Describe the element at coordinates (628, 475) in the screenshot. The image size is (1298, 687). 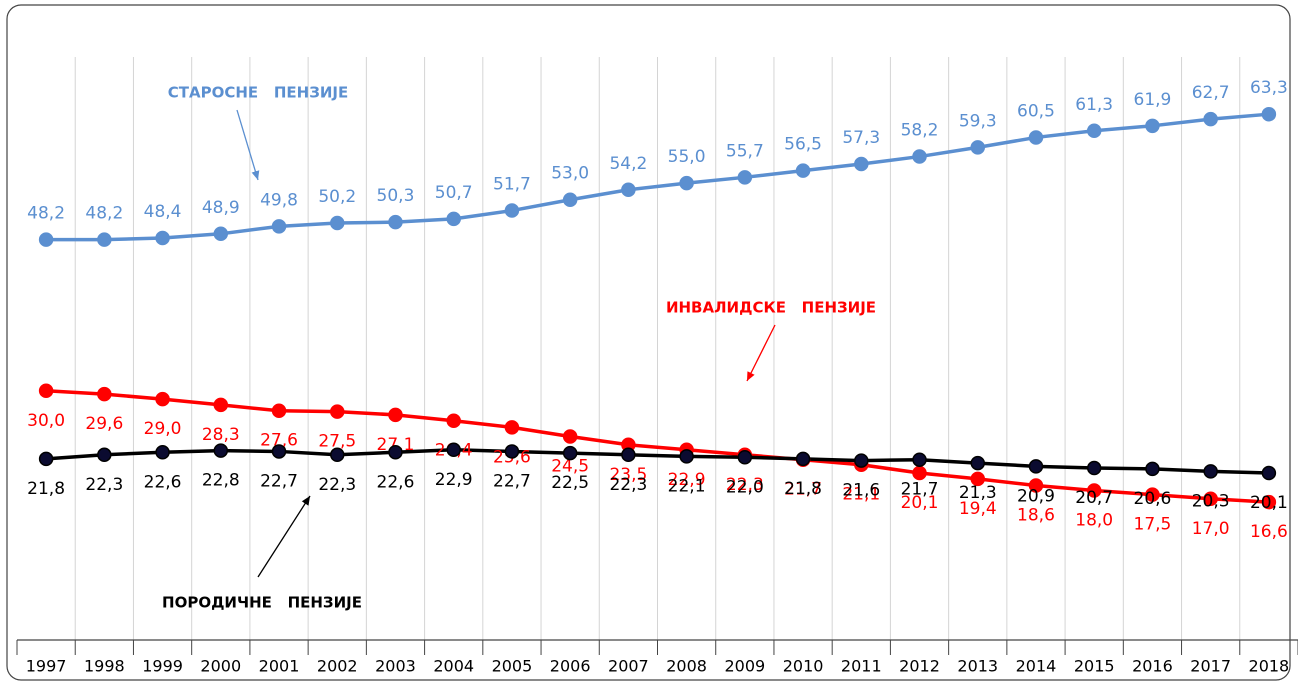
I see `data-label: 23,5` at that location.